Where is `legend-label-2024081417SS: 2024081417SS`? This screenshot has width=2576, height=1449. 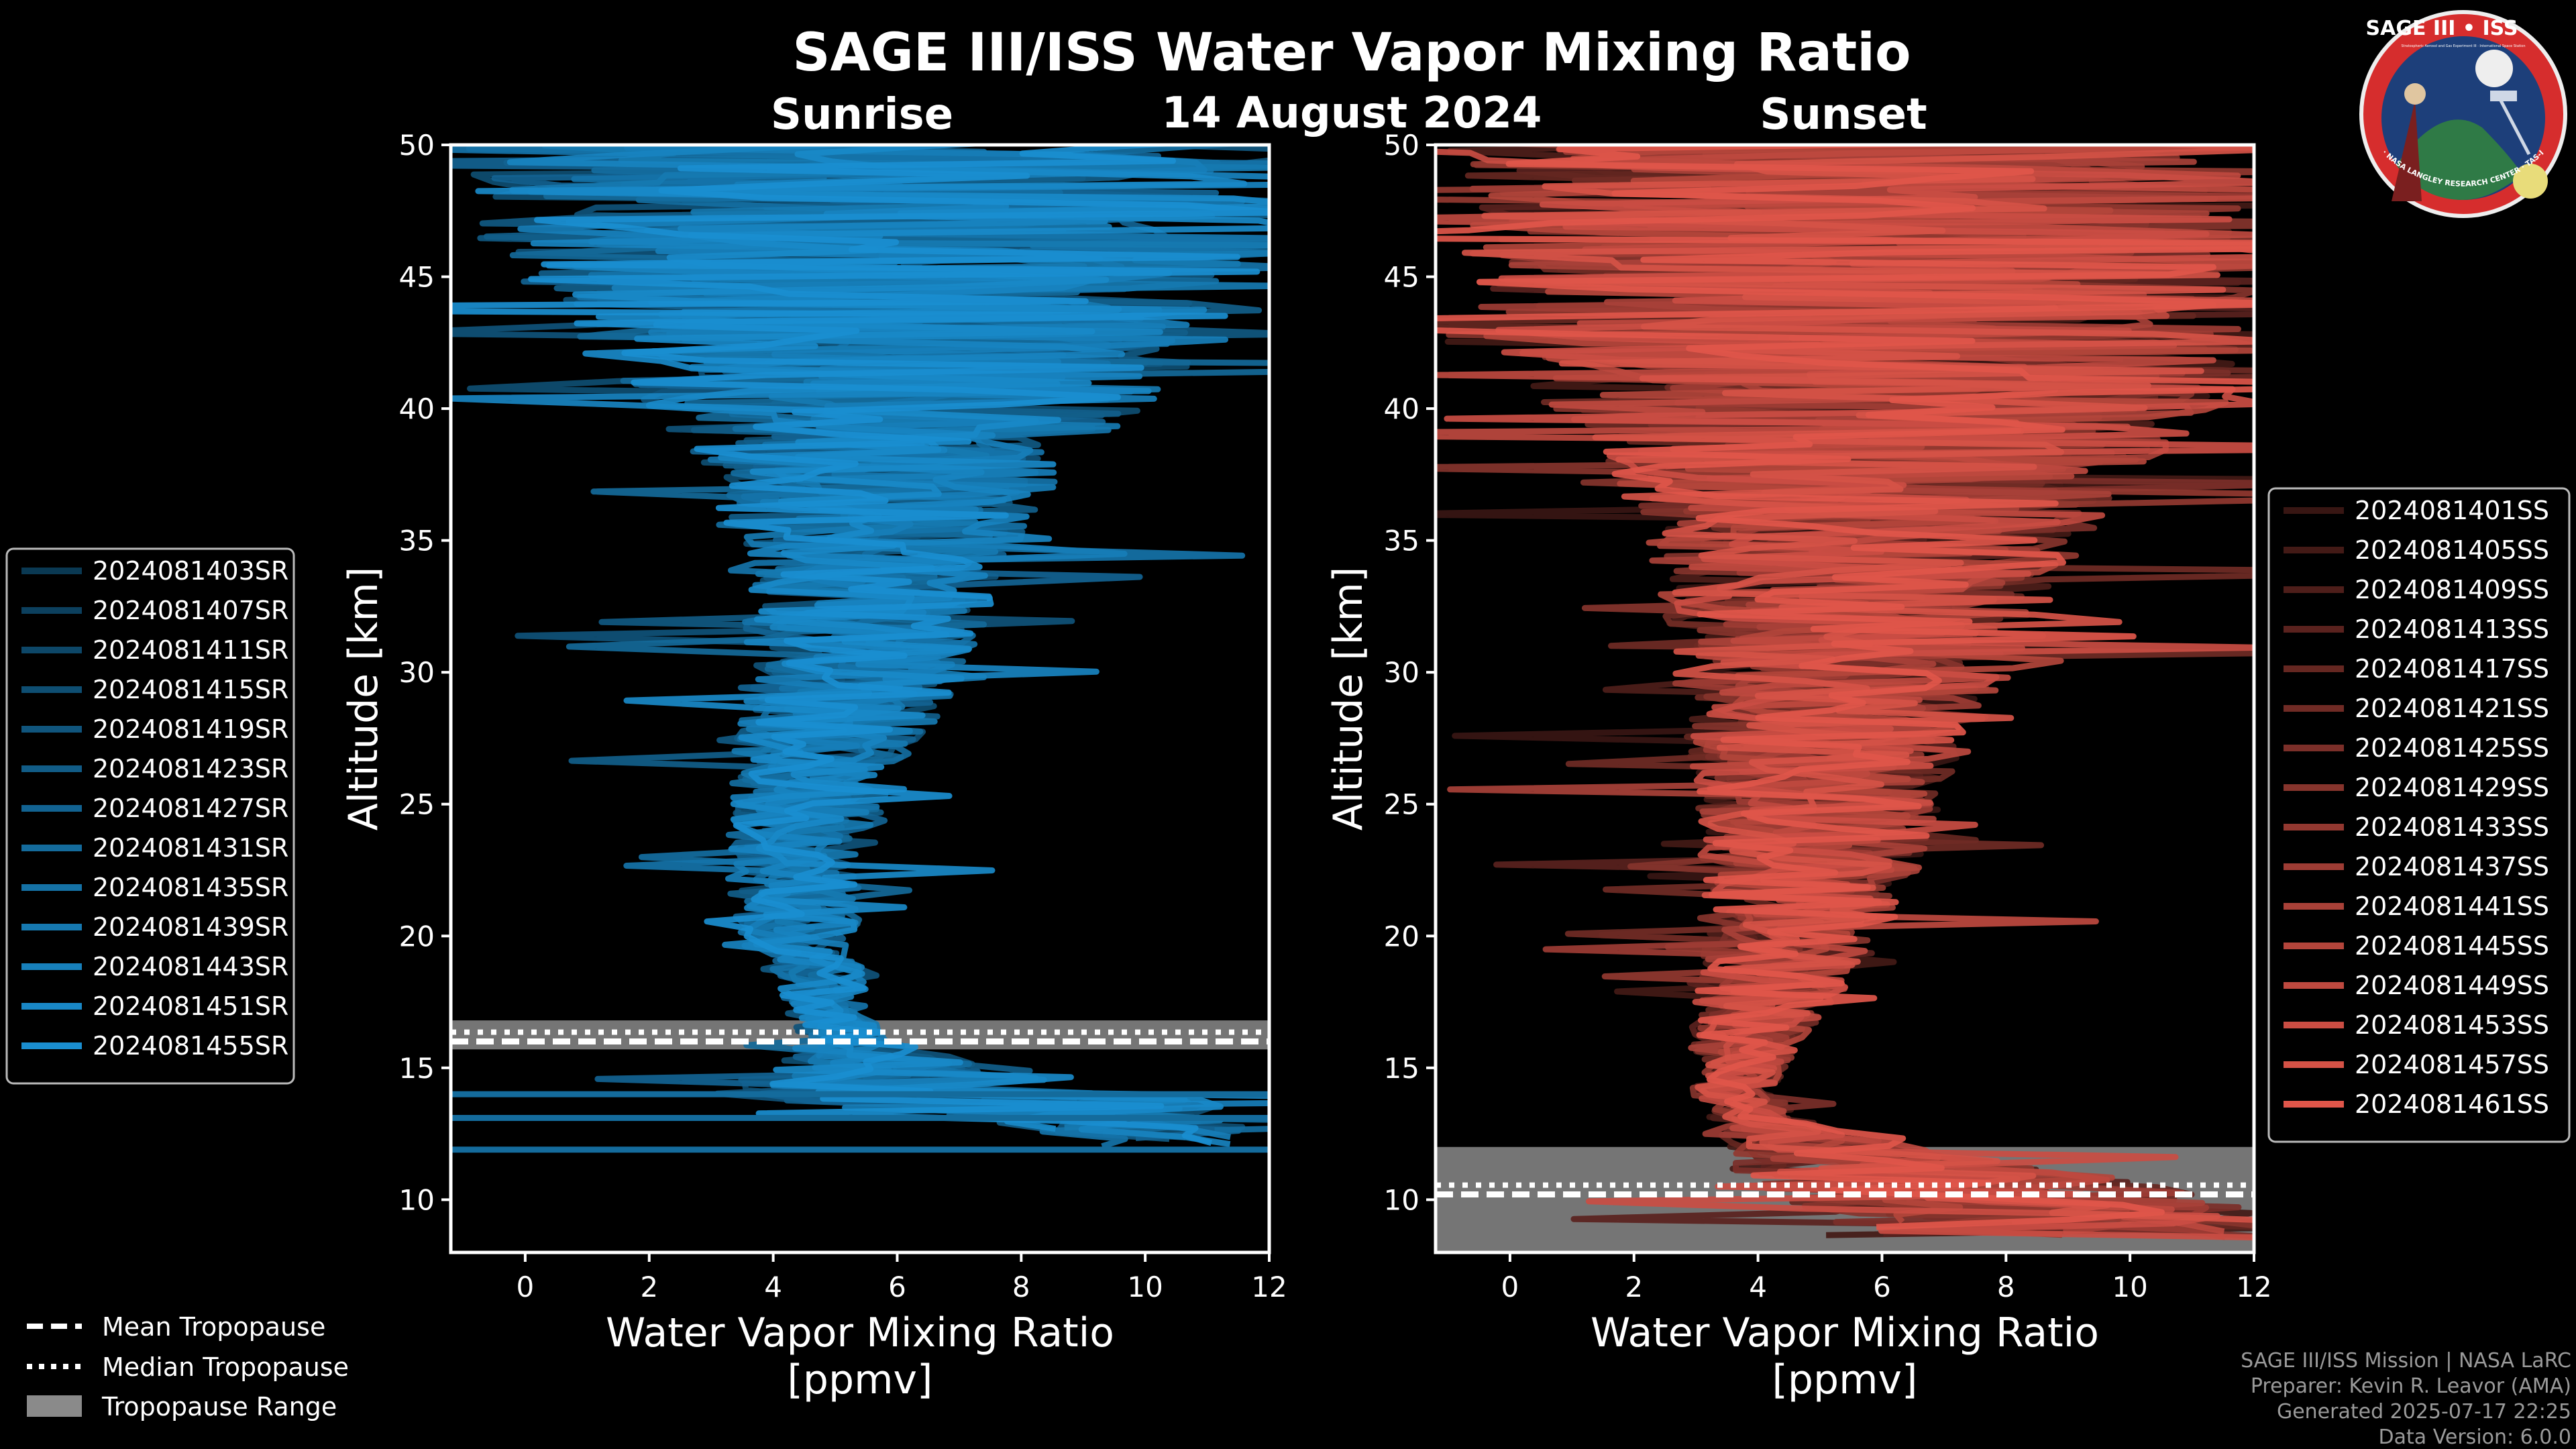 legend-label-2024081417SS: 2024081417SS is located at coordinates (2452, 669).